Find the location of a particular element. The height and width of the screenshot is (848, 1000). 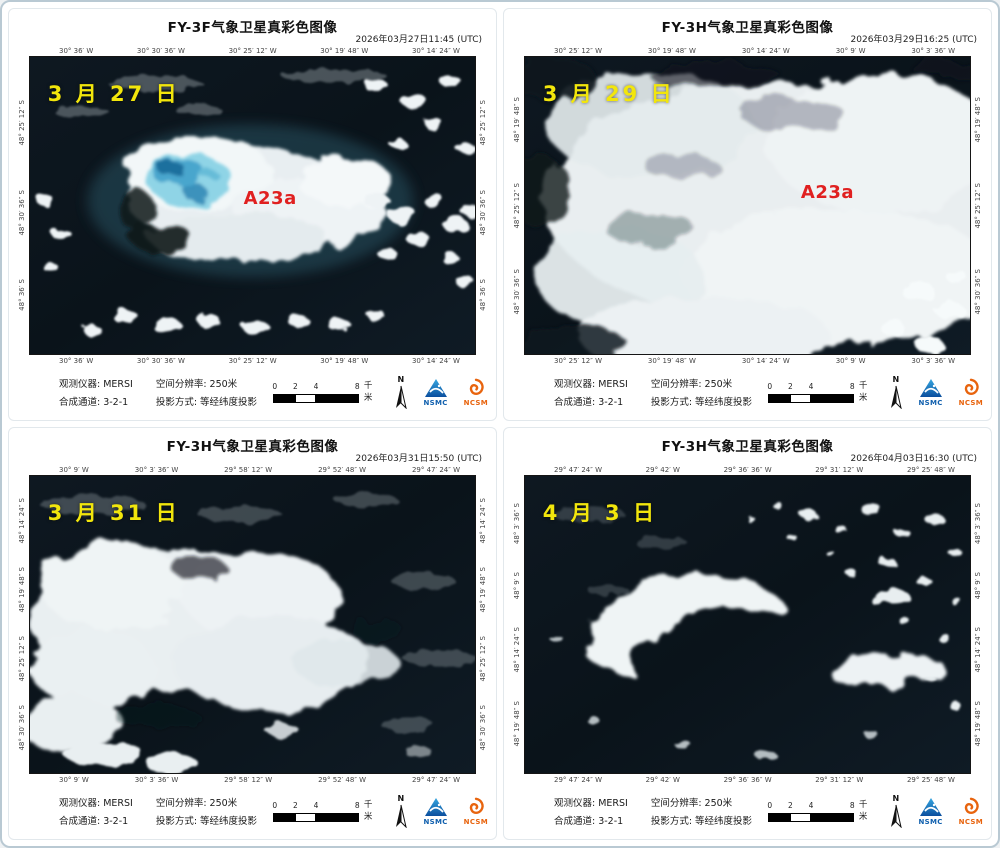

lat-axis-left: 48° 25′ 12″ S 48° 30′ 36″ S 48° 36′ S is located at coordinates (22, 205).